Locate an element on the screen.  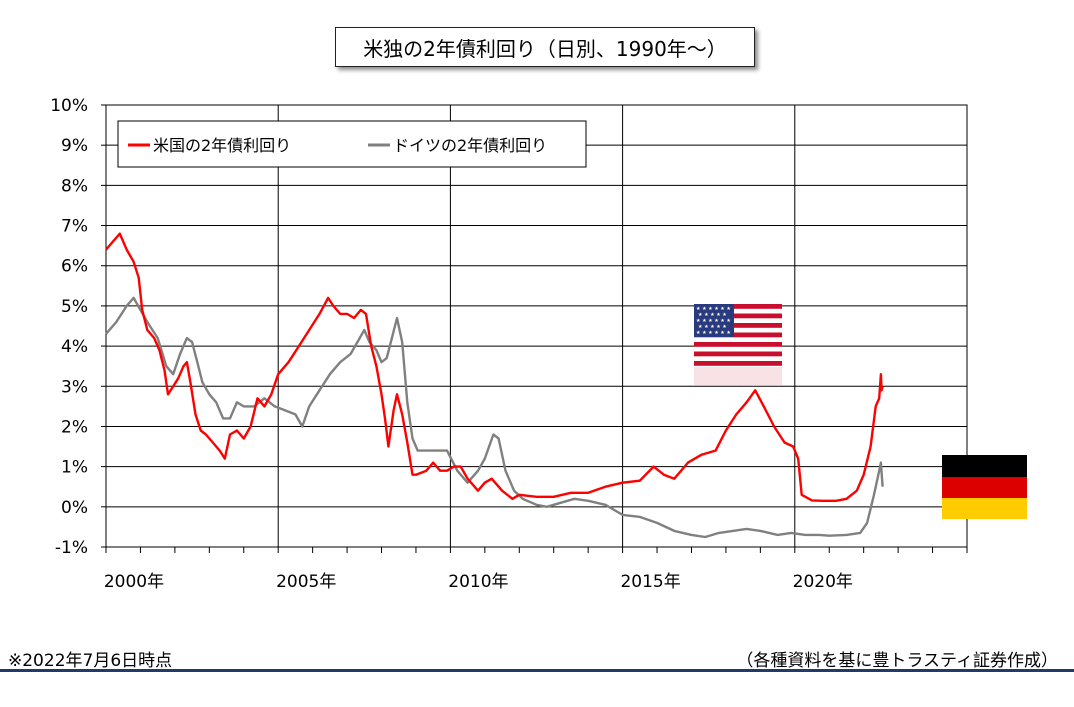
x-tick-label: 2010年 is located at coordinates (478, 582).